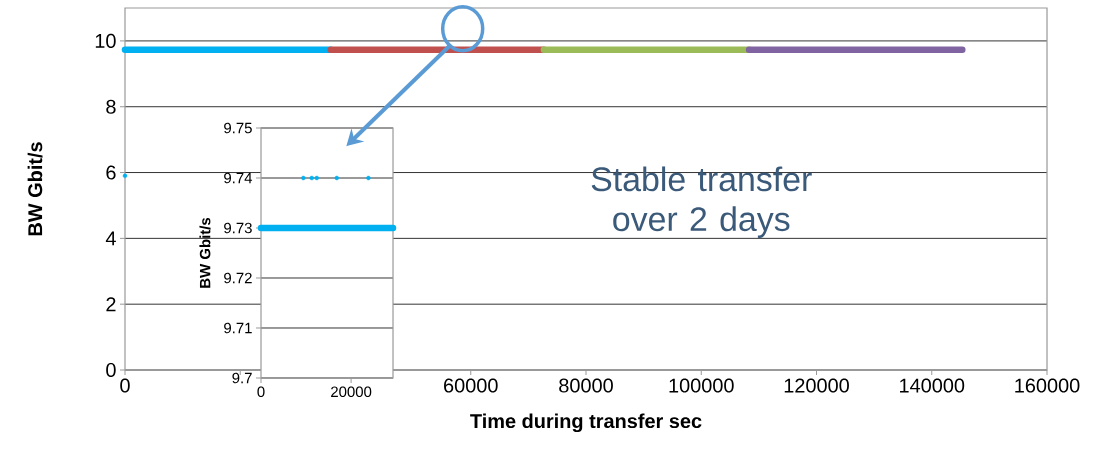  What do you see at coordinates (111, 106) in the screenshot?
I see `y-tick-label: 8` at bounding box center [111, 106].